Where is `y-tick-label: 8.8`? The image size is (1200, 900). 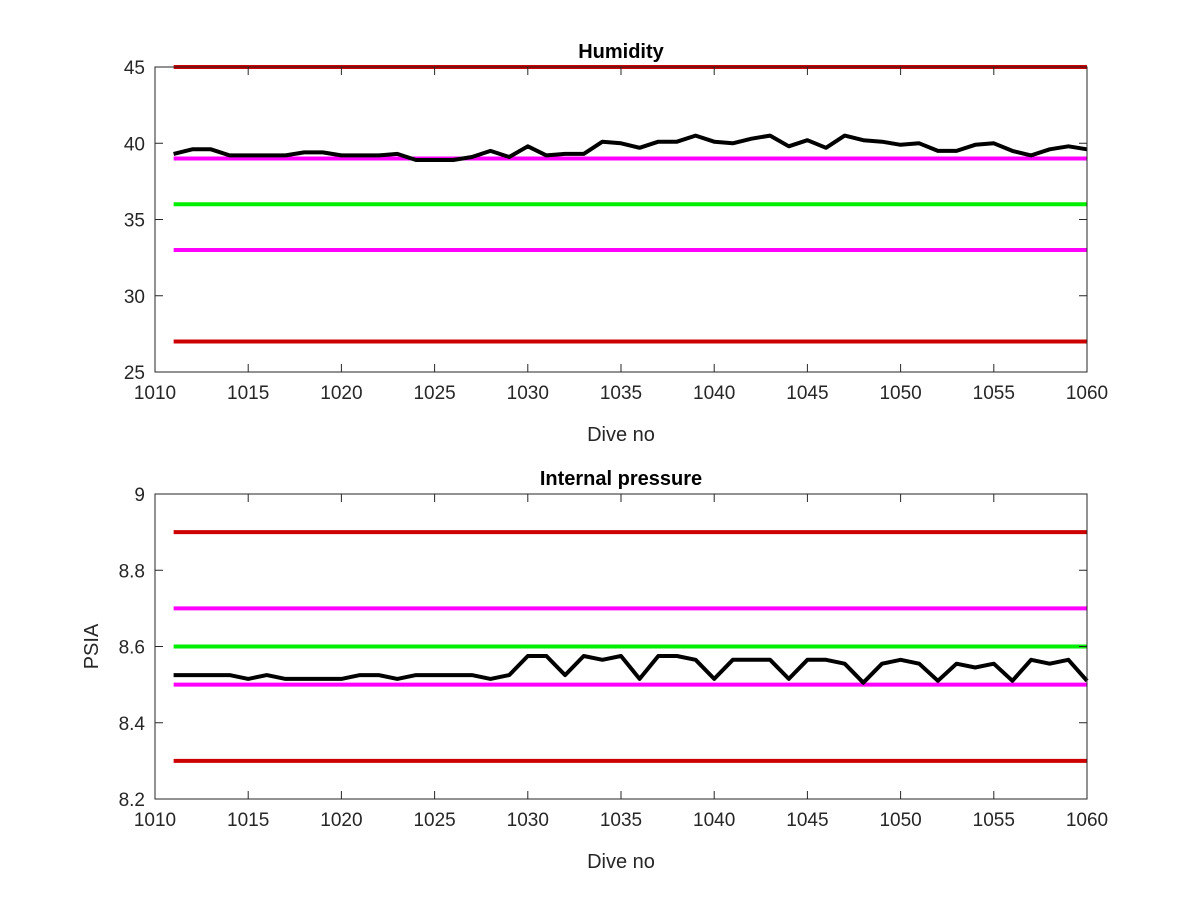 y-tick-label: 8.8 is located at coordinates (132, 571).